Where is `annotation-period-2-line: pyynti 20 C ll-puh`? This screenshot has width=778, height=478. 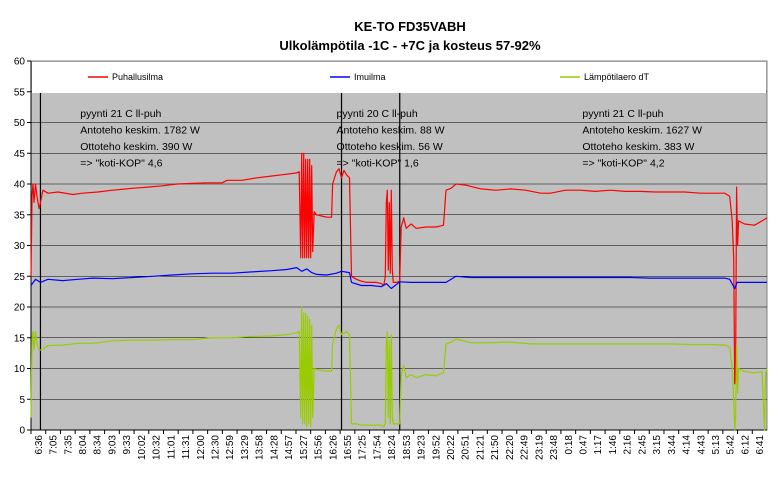
annotation-period-2-line: pyynti 20 C ll-puh is located at coordinates (377, 114).